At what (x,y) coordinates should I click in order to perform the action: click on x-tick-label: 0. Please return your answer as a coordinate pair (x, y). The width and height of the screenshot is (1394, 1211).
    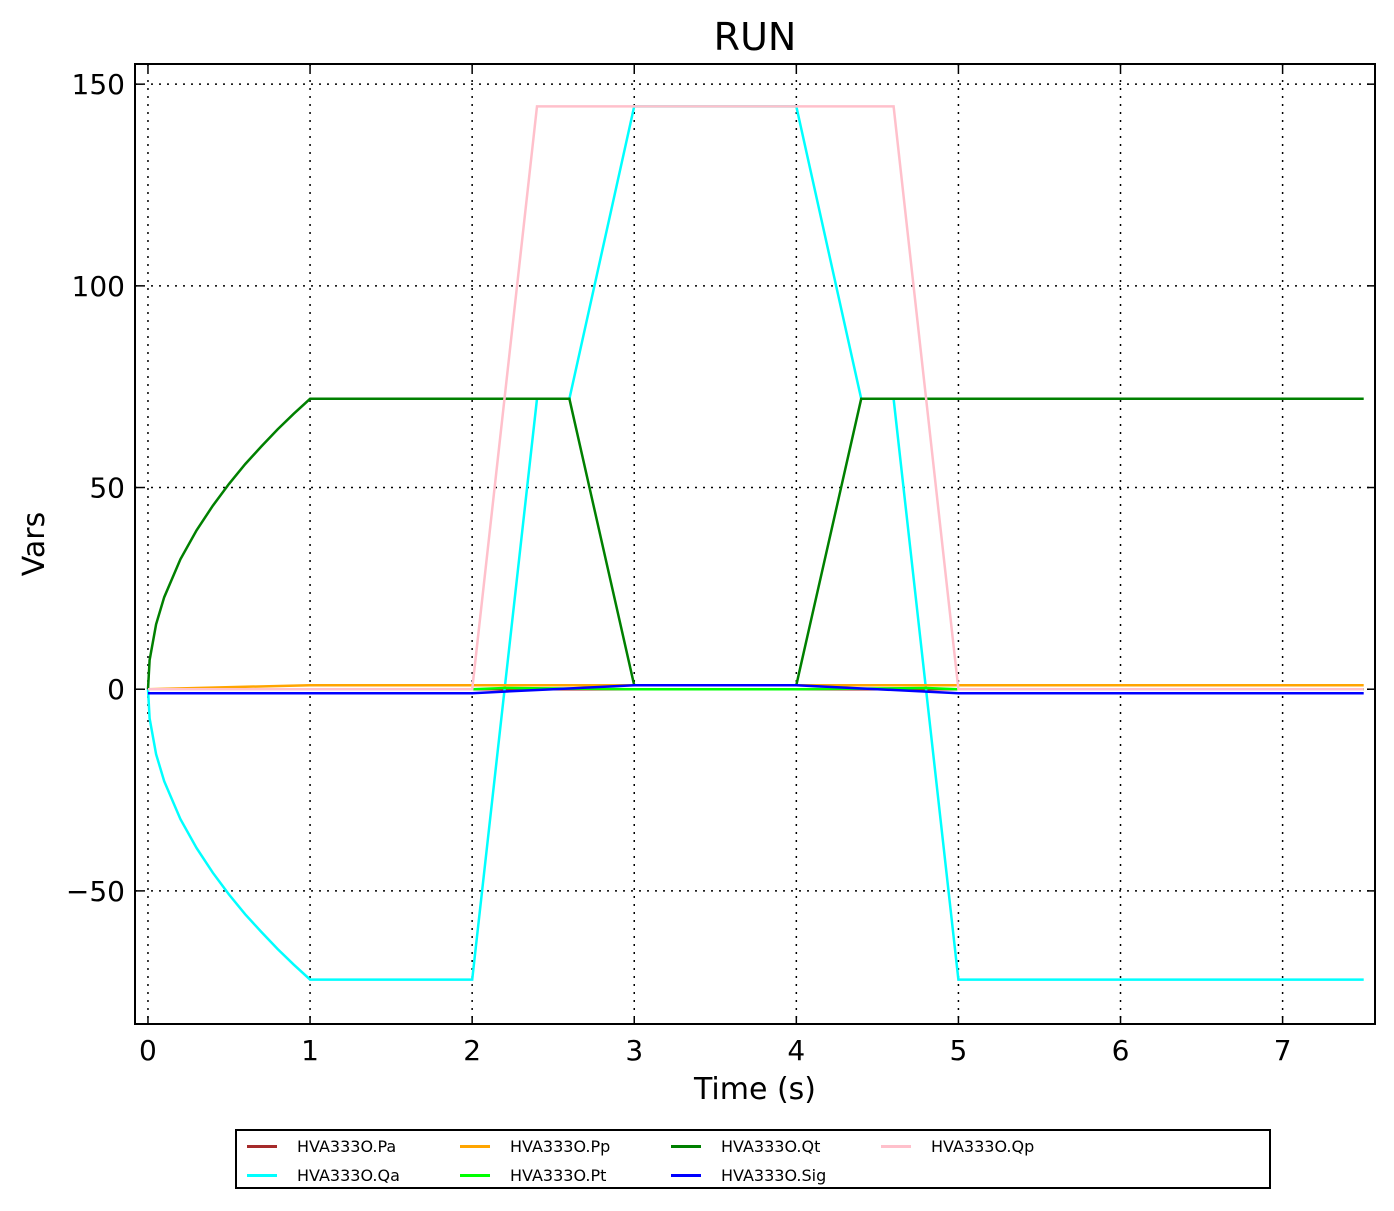
    Looking at the image, I should click on (148, 1050).